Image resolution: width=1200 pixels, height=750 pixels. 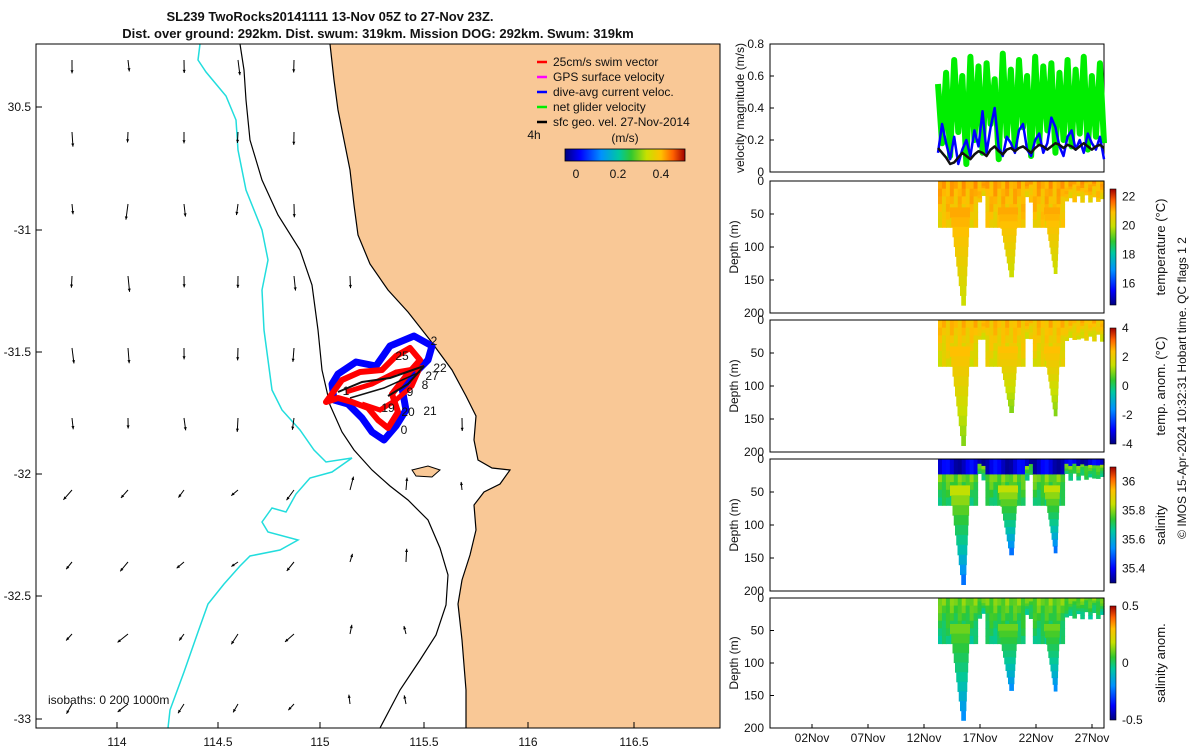 What do you see at coordinates (1036, 738) in the screenshot?
I see `time-tick-label: 22Nov` at bounding box center [1036, 738].